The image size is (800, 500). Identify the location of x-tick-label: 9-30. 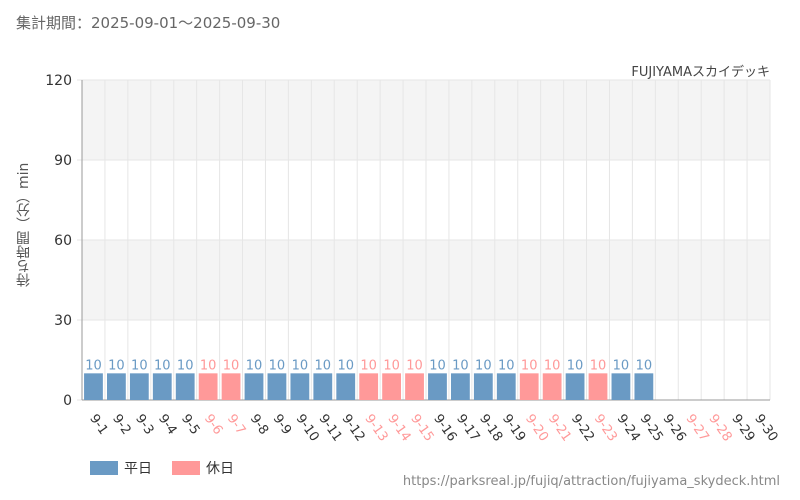
(765, 428).